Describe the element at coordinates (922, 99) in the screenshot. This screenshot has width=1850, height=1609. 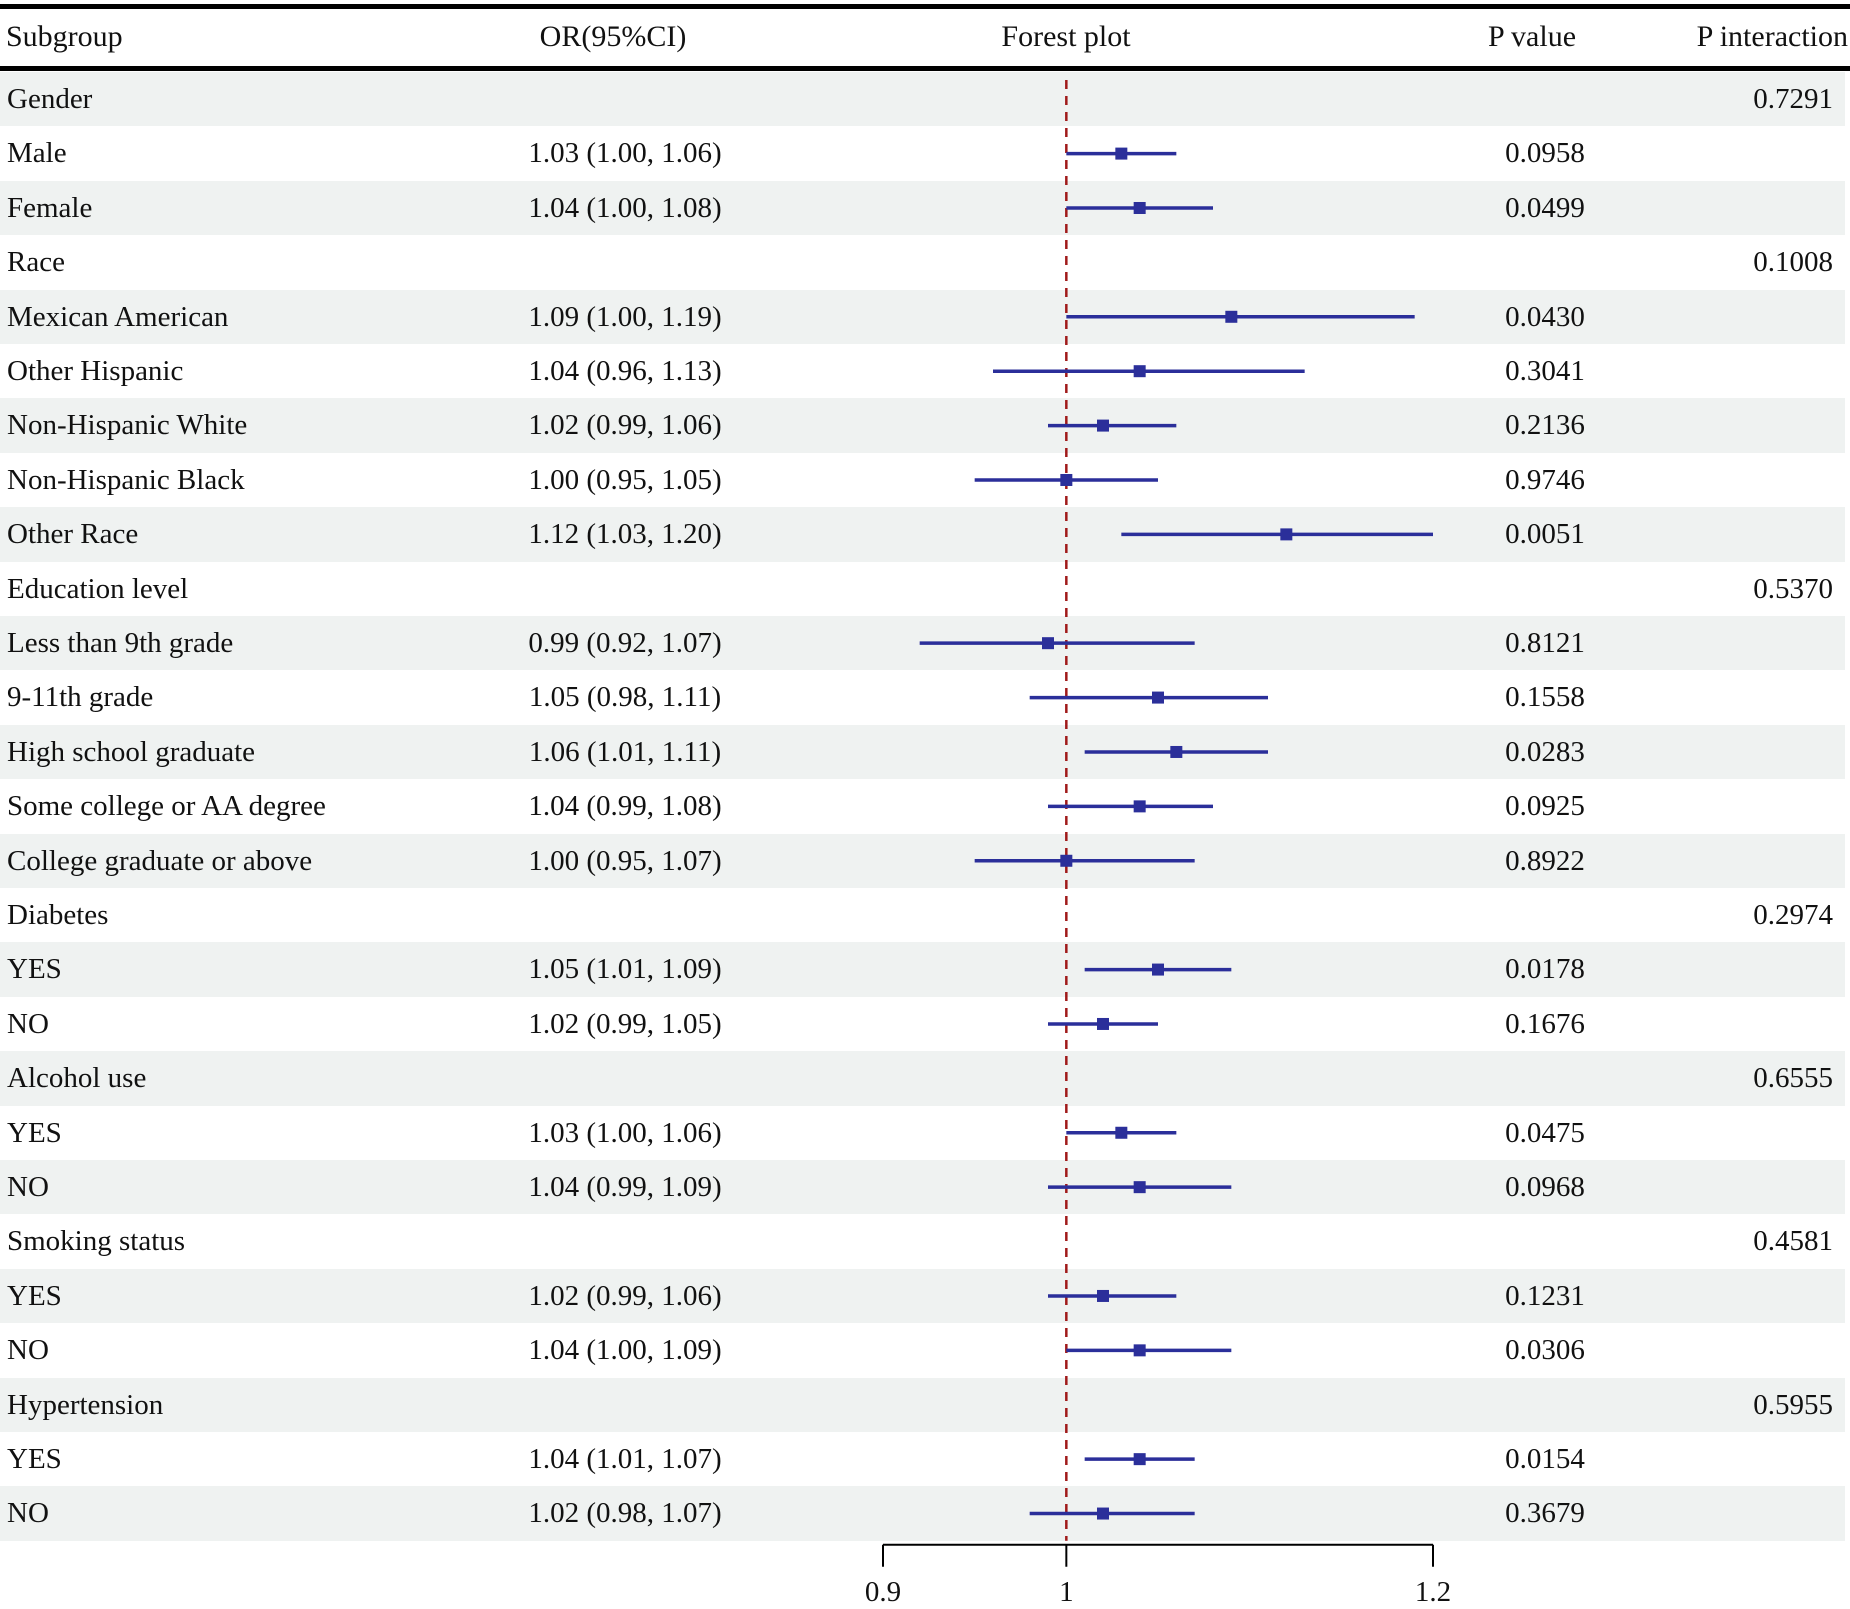
I see `table-row: Gender 0.7291` at that location.